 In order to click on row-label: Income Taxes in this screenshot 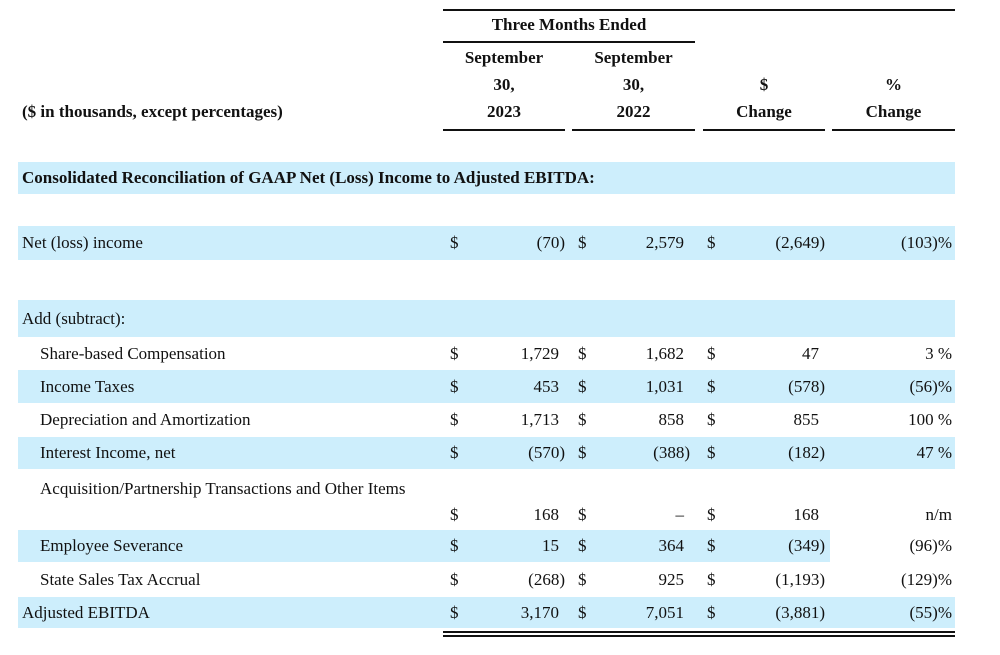, I will do `click(87, 386)`.